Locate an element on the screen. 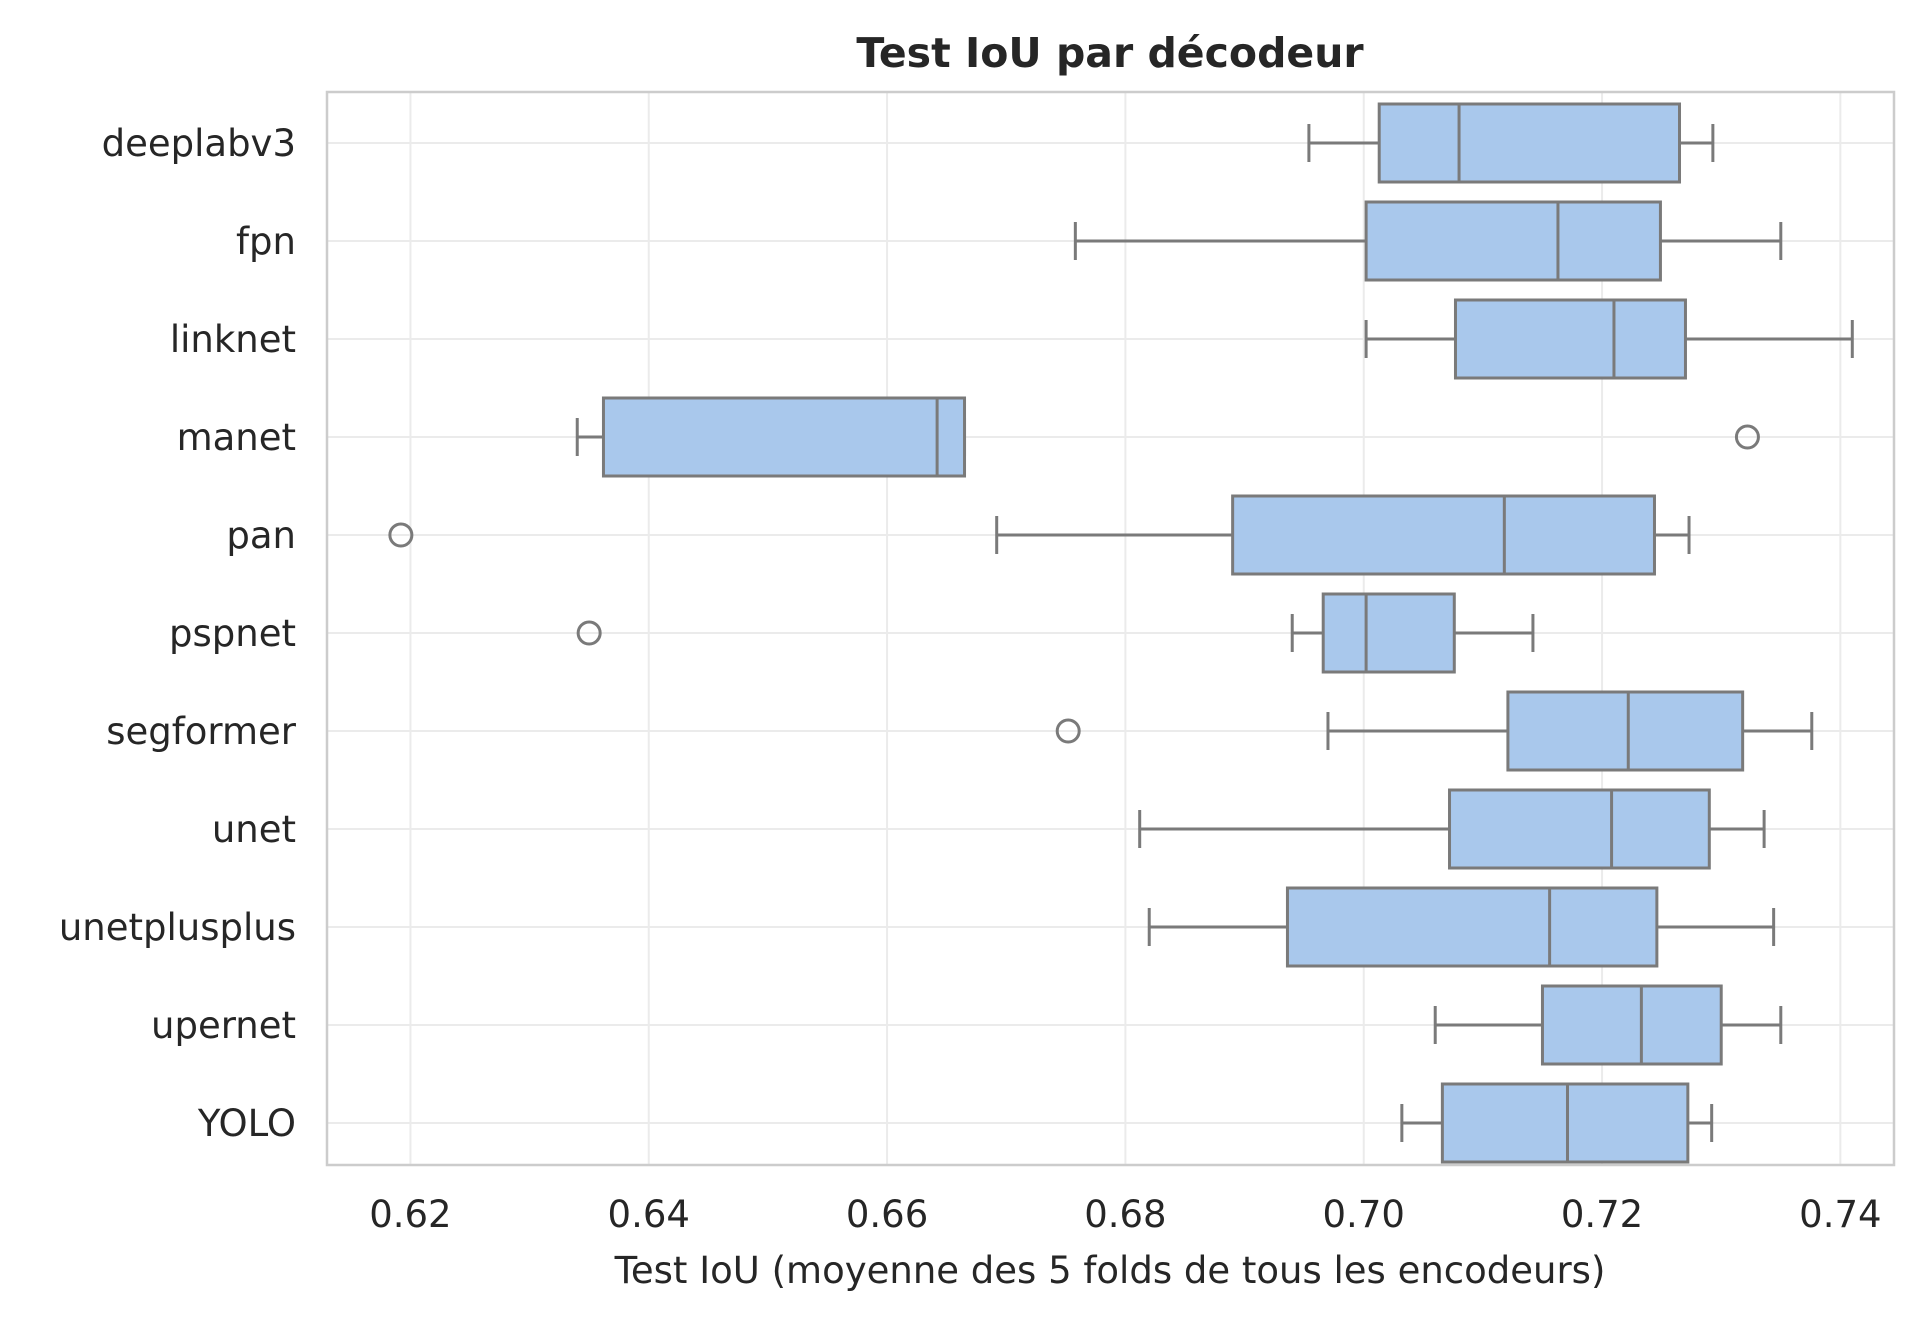  box-group-unetplusplus is located at coordinates (1461, 927).